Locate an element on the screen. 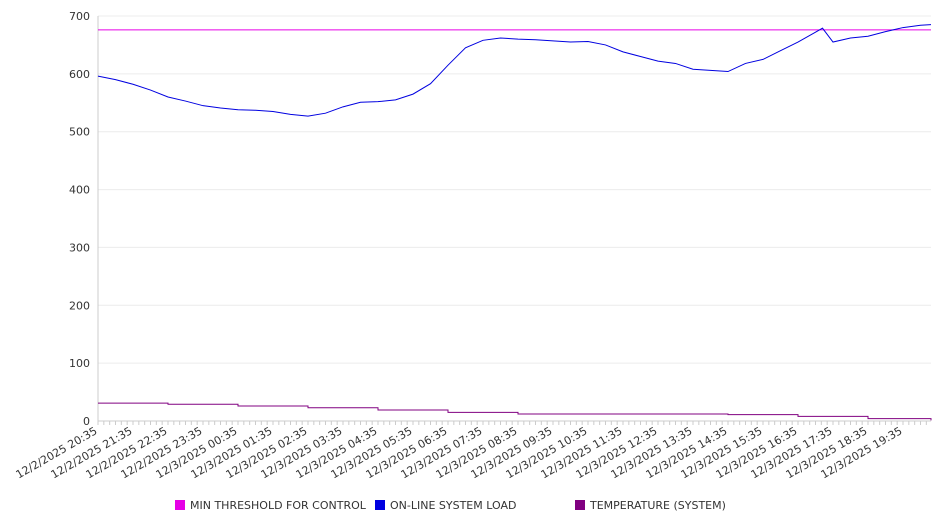  y-tick-label: 300 is located at coordinates (79, 247).